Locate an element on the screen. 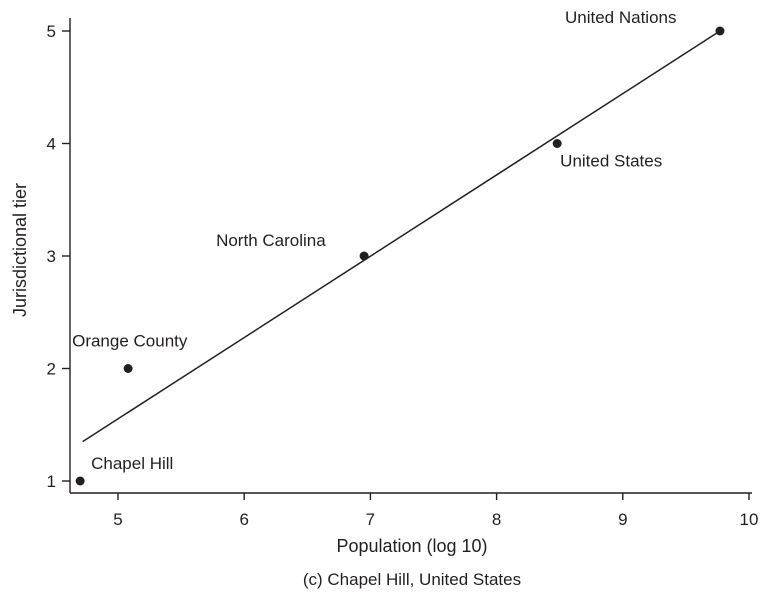 The height and width of the screenshot is (597, 764). x-tick-label: 7 is located at coordinates (370, 519).